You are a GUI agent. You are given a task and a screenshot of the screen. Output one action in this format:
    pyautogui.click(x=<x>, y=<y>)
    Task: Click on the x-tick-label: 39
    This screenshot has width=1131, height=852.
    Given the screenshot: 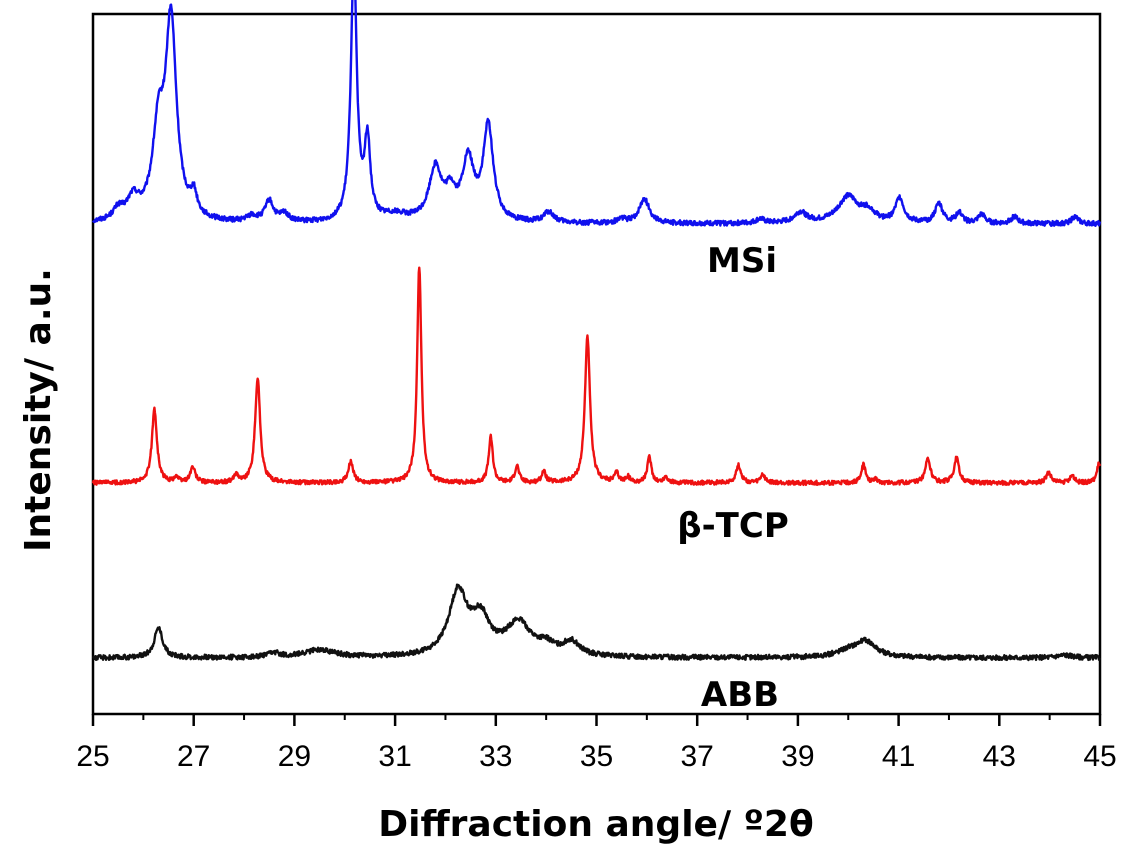 What is the action you would take?
    pyautogui.click(x=797, y=756)
    